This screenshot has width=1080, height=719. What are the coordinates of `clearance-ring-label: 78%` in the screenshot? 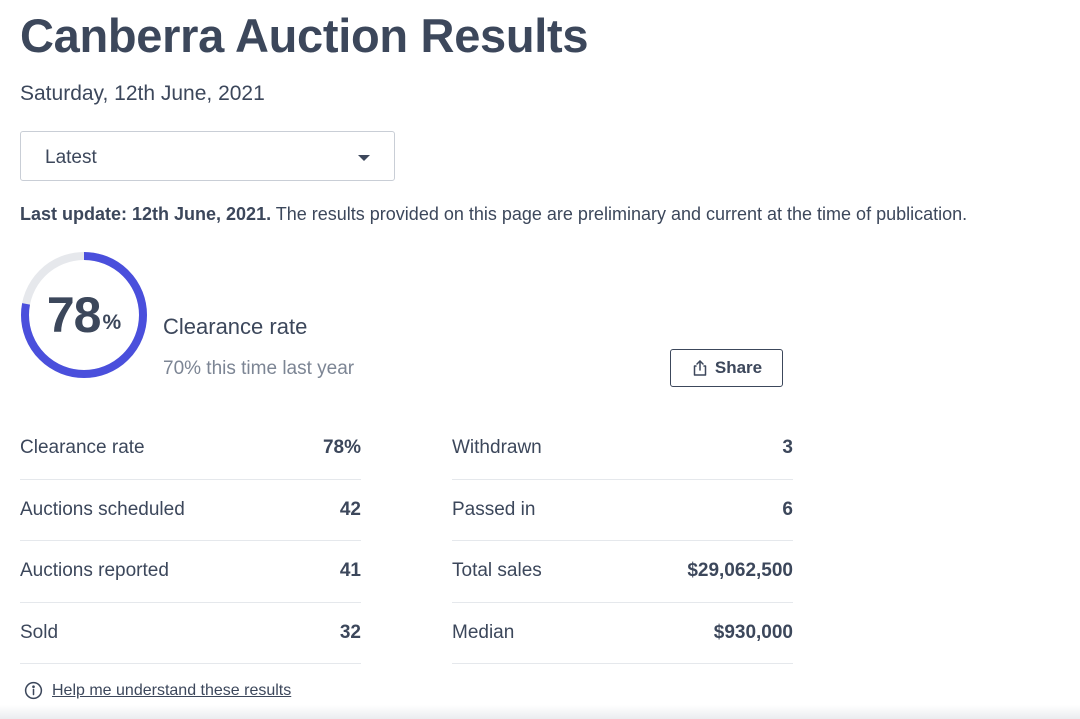 It's located at (84, 315).